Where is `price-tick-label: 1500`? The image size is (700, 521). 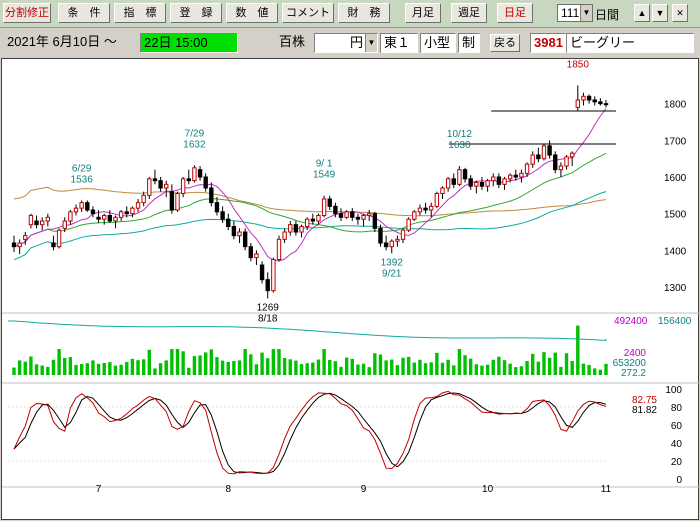
price-tick-label: 1500 is located at coordinates (675, 215).